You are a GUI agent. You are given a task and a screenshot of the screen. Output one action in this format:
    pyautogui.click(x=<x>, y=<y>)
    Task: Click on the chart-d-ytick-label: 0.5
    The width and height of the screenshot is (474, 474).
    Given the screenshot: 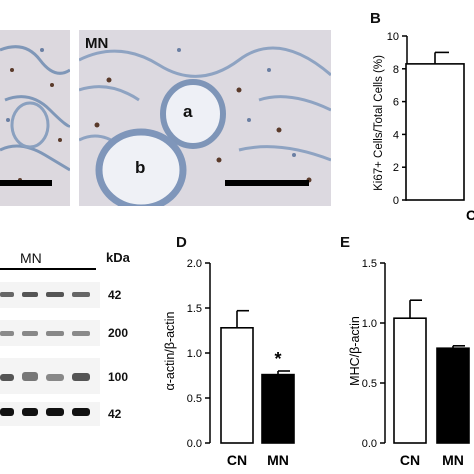 What is the action you would take?
    pyautogui.click(x=194, y=399)
    